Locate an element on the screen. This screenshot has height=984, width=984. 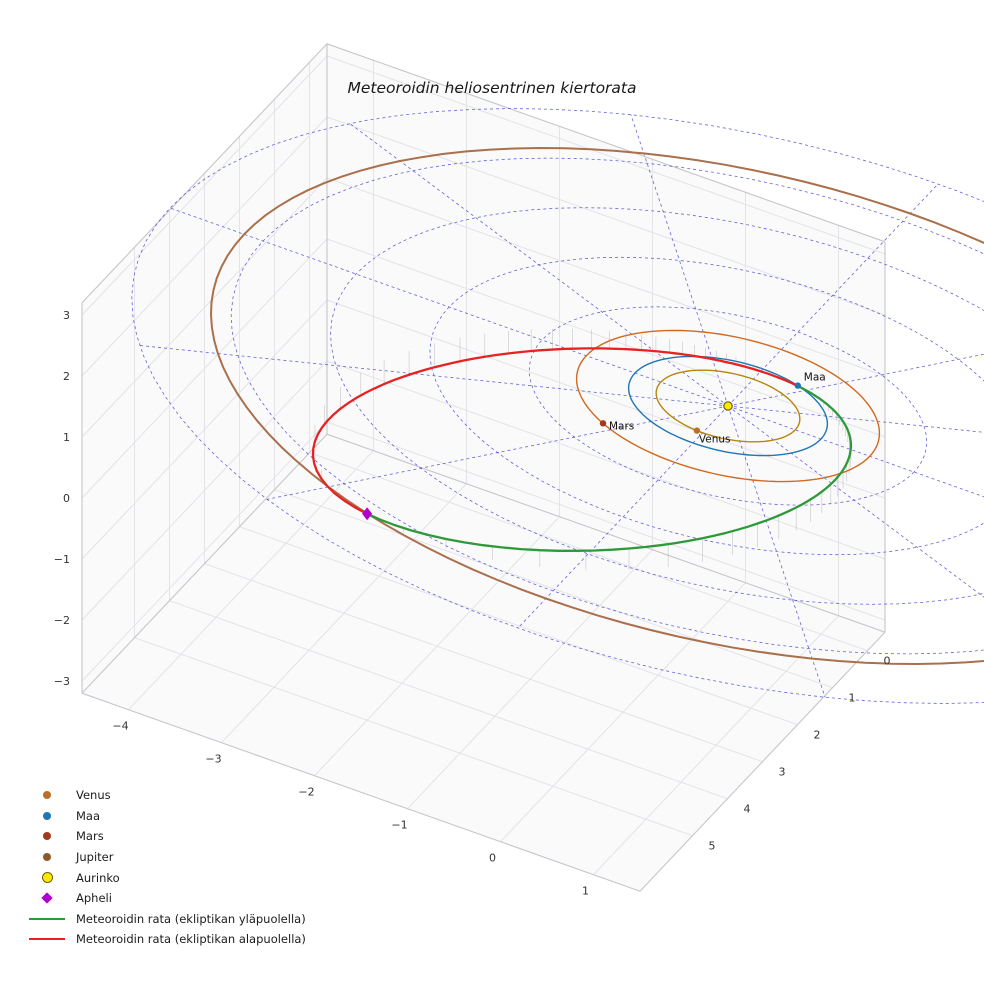
orbit-mars is located at coordinates (728, 406).